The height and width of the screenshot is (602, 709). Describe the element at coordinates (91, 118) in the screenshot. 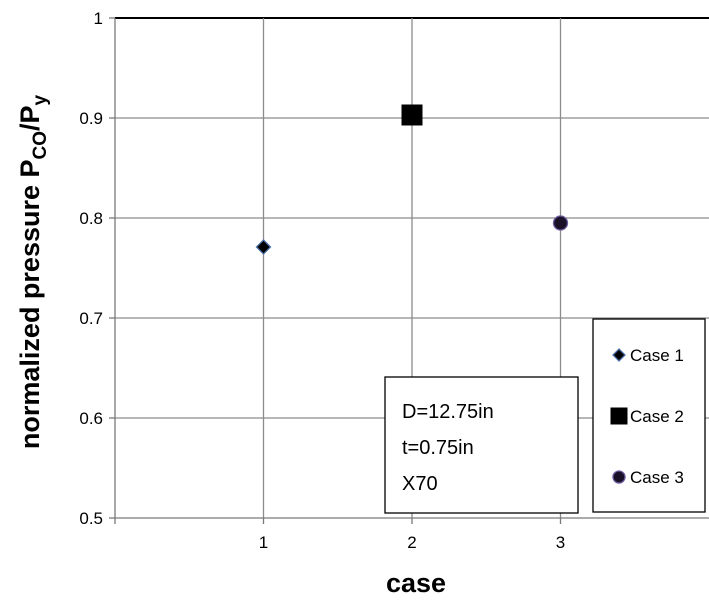

I see `y-tick-label: 0.9` at that location.